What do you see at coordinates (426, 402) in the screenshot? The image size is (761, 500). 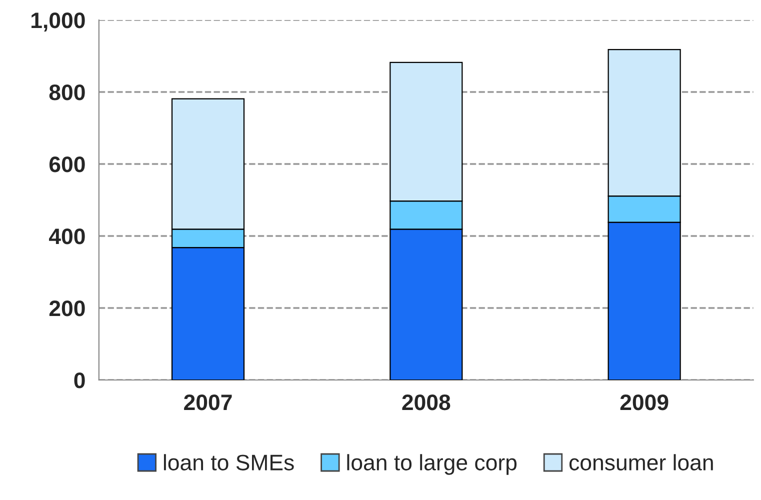 I see `x-tick-label: 2008` at bounding box center [426, 402].